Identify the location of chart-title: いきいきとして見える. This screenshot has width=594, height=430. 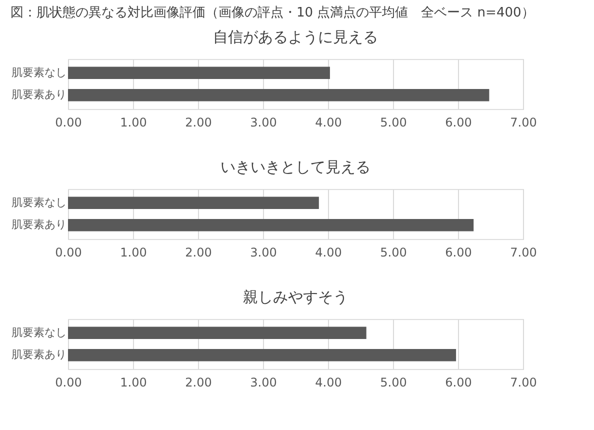
(295, 167).